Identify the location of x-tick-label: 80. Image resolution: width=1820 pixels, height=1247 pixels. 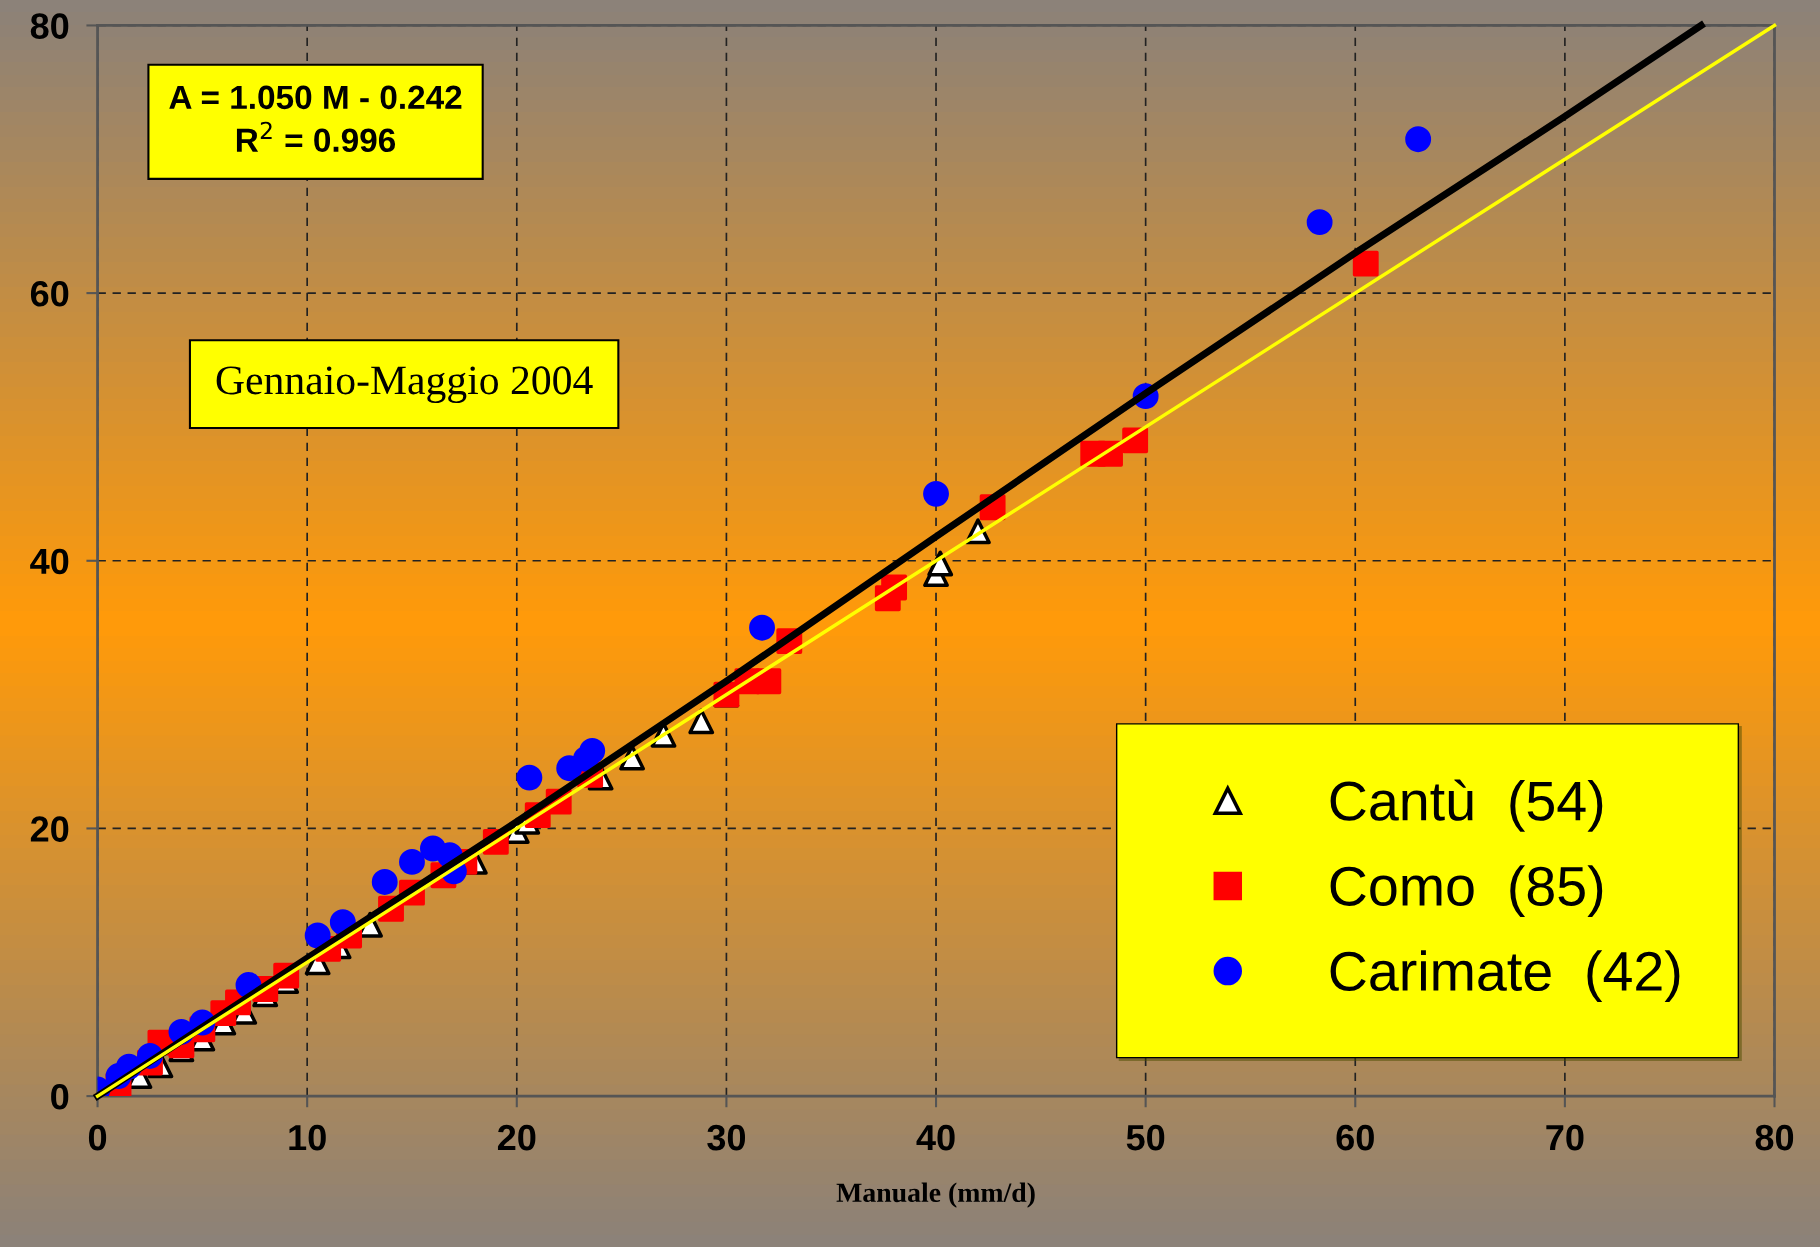
(1774, 1137).